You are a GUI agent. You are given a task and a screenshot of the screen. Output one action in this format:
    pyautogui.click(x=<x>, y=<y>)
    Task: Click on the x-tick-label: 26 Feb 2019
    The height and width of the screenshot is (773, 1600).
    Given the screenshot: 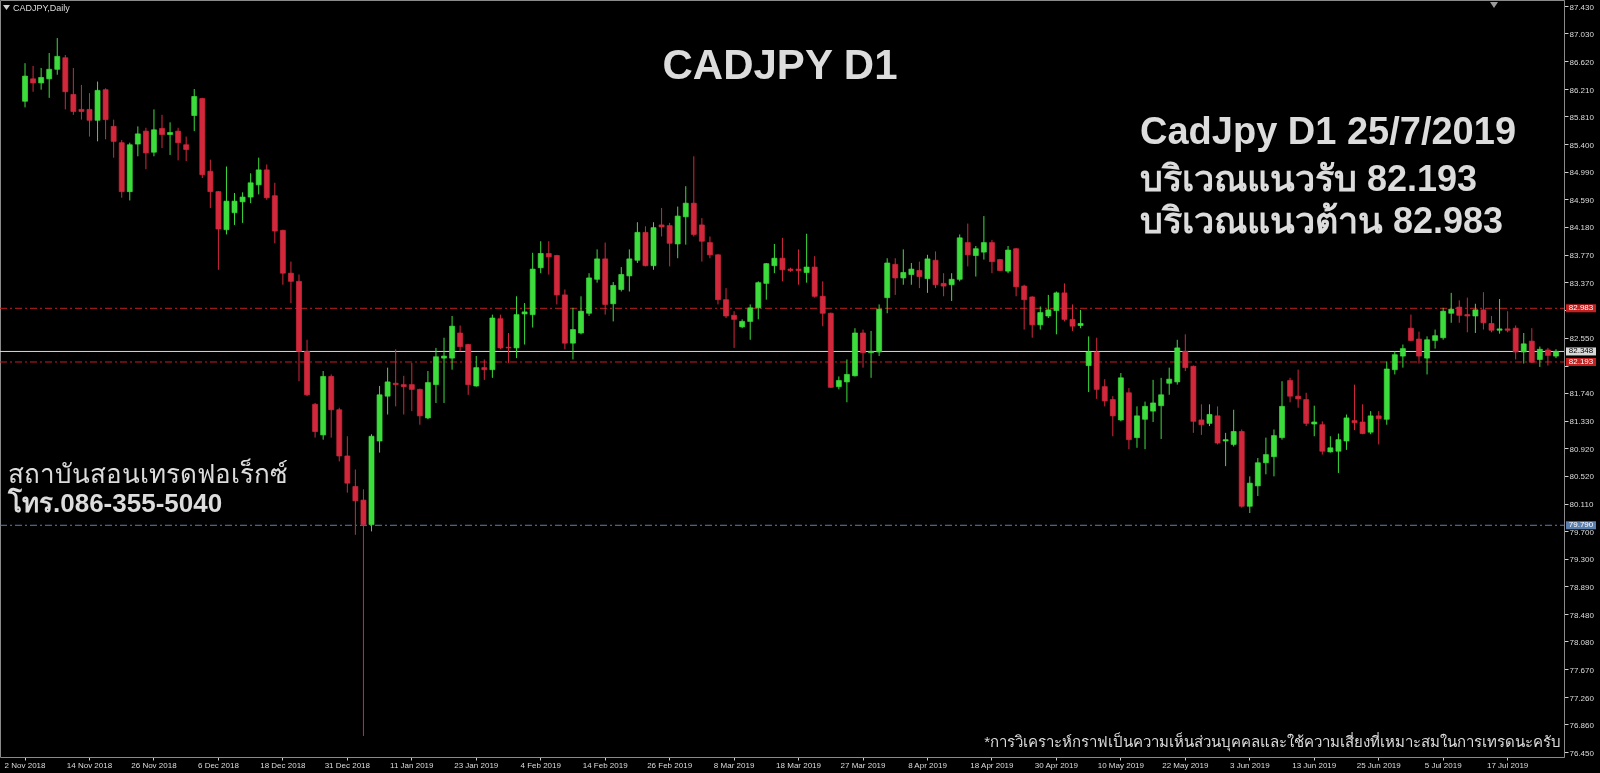 What is the action you would take?
    pyautogui.click(x=670, y=765)
    